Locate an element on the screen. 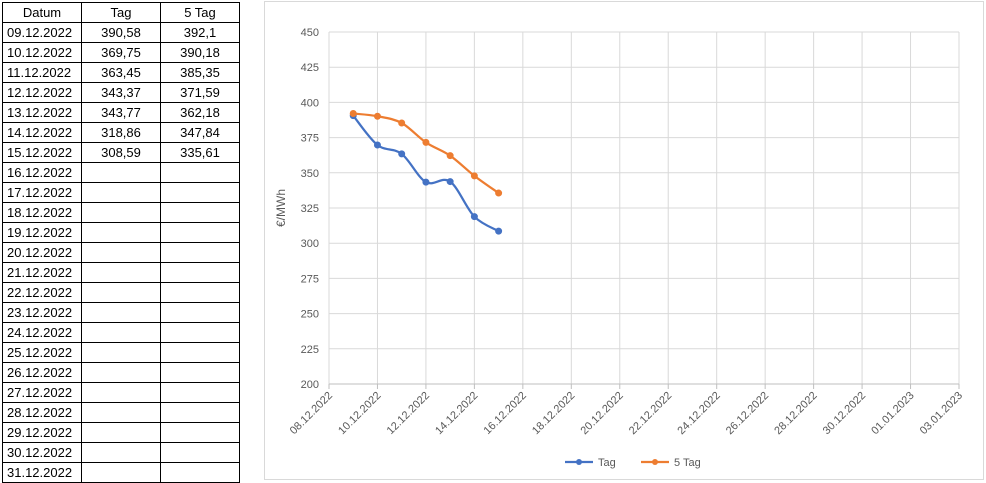  table-row: 29.12.2022 is located at coordinates (121, 432).